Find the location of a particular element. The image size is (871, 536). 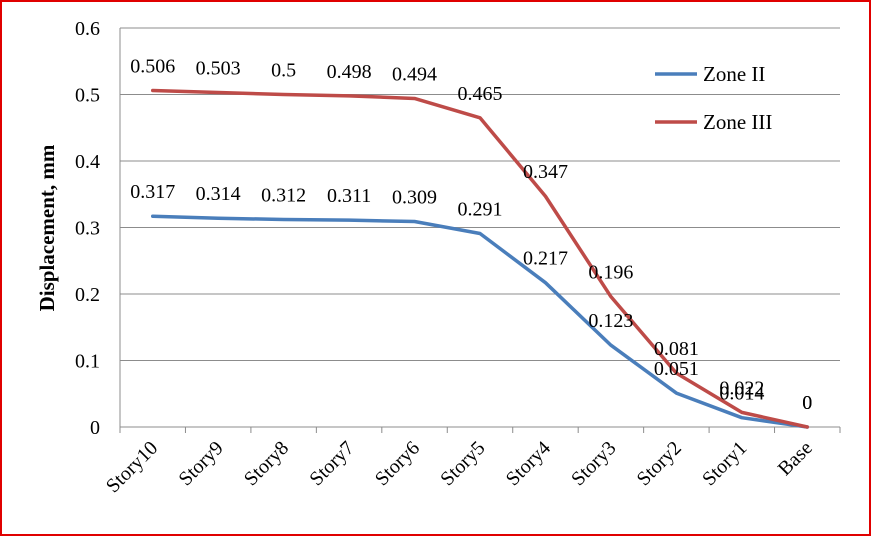

y-axis-title: Displacement, mm is located at coordinates (47, 227).